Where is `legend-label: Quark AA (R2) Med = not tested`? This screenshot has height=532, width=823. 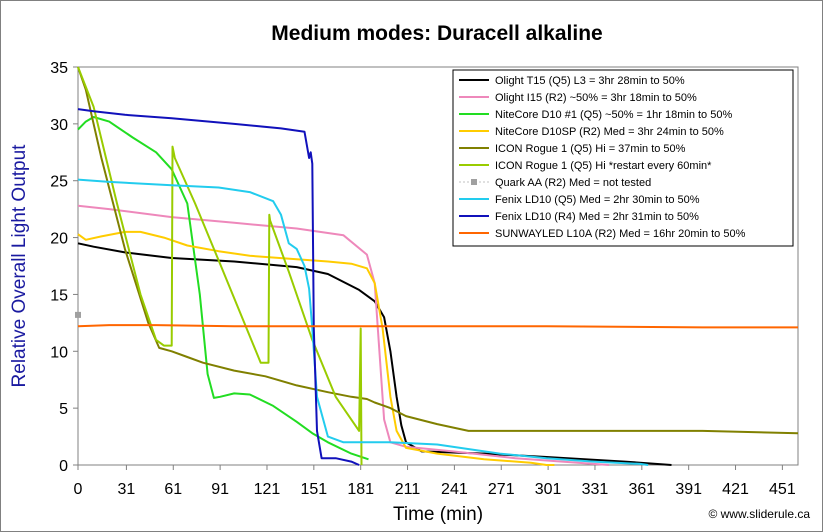 legend-label: Quark AA (R2) Med = not tested is located at coordinates (573, 183).